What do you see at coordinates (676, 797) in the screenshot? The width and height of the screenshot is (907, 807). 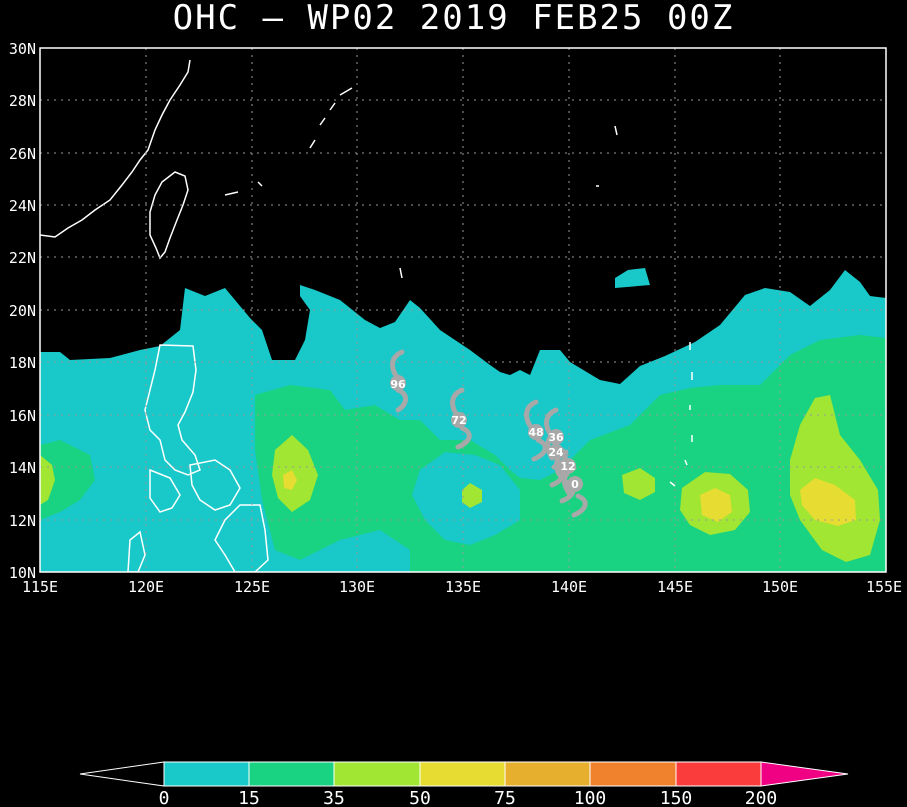 I see `colorbar-label: 150` at bounding box center [676, 797].